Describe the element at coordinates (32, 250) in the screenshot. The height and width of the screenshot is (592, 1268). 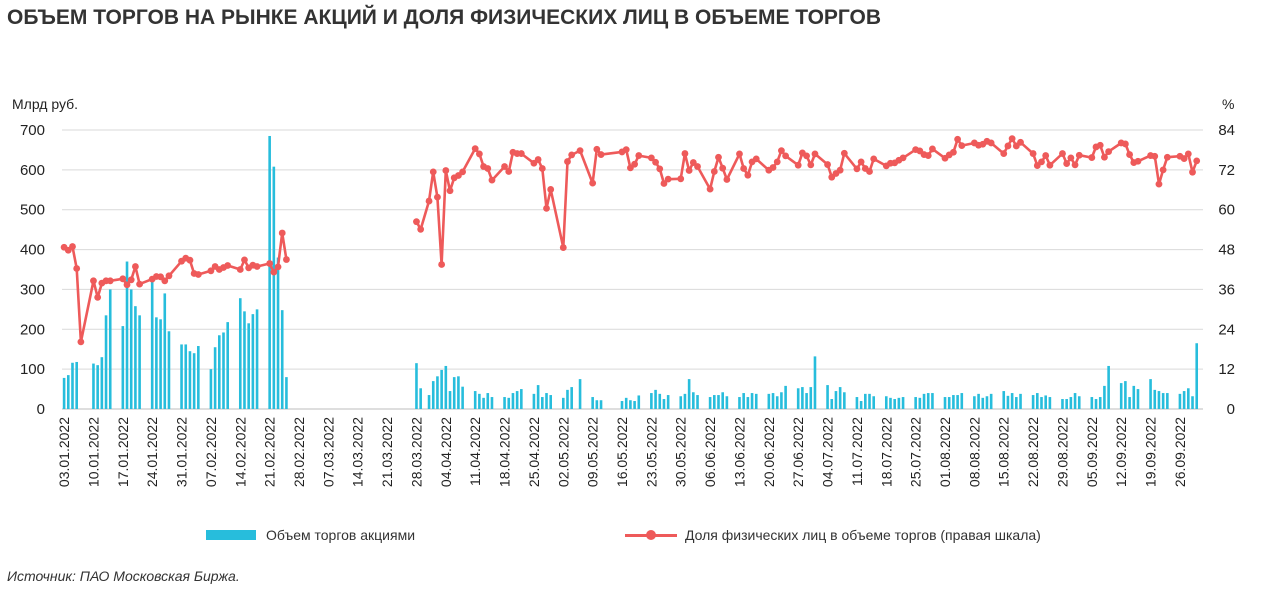
I see `y-left-tick-label: 400` at that location.